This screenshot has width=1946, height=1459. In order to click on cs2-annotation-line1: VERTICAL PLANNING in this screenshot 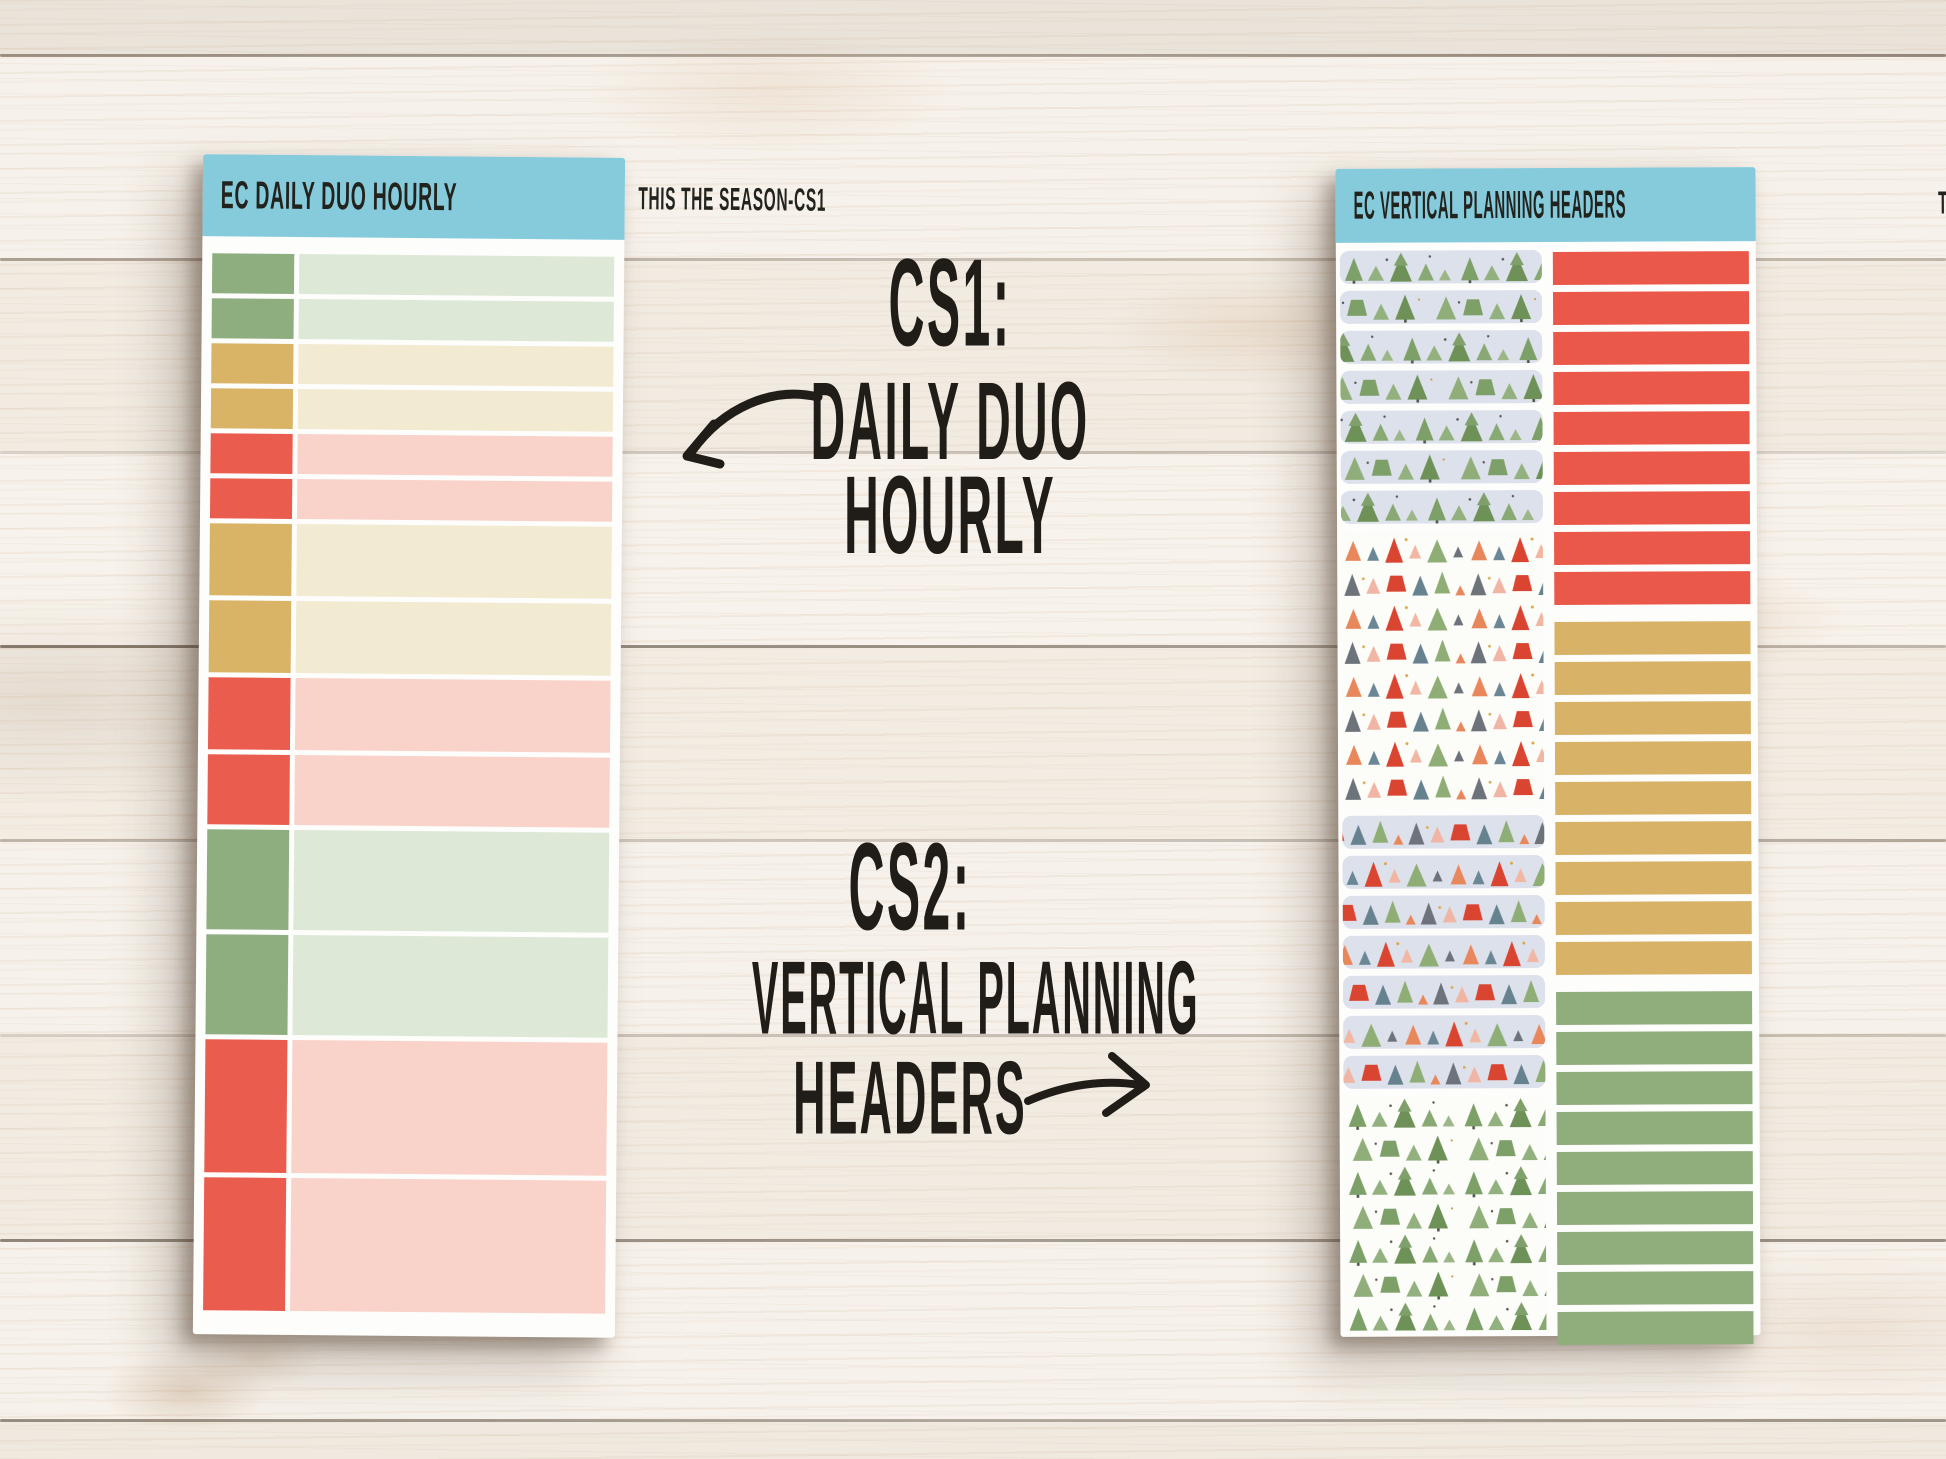, I will do `click(975, 998)`.